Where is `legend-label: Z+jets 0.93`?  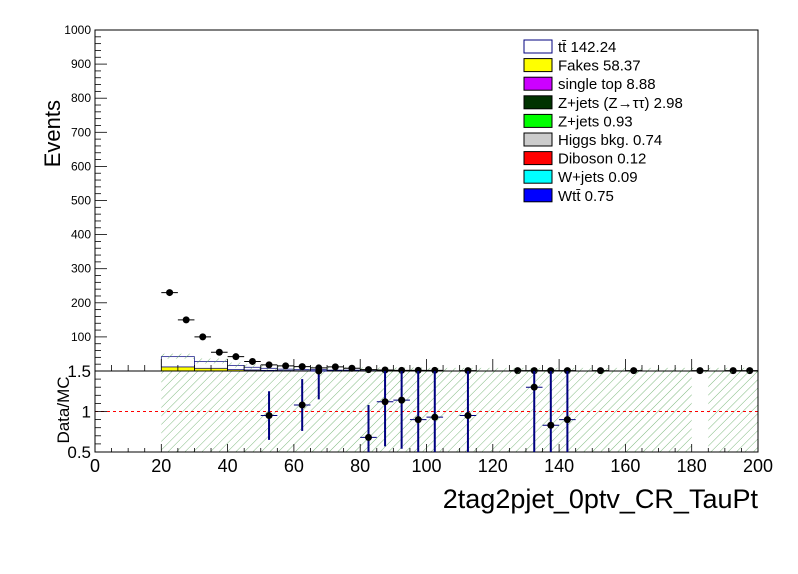 legend-label: Z+jets 0.93 is located at coordinates (595, 121).